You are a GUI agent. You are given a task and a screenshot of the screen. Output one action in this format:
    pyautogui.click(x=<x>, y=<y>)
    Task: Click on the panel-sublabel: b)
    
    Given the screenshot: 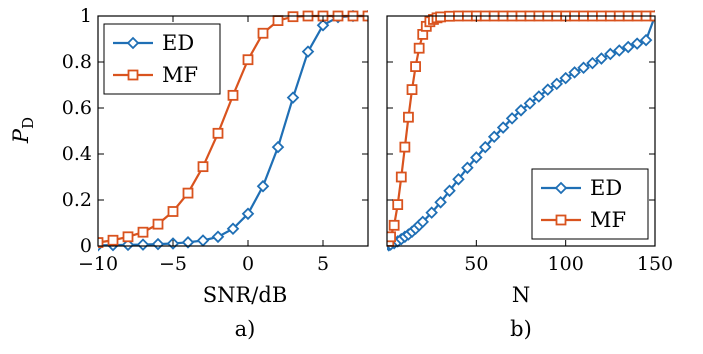 What is the action you would take?
    pyautogui.click(x=521, y=329)
    